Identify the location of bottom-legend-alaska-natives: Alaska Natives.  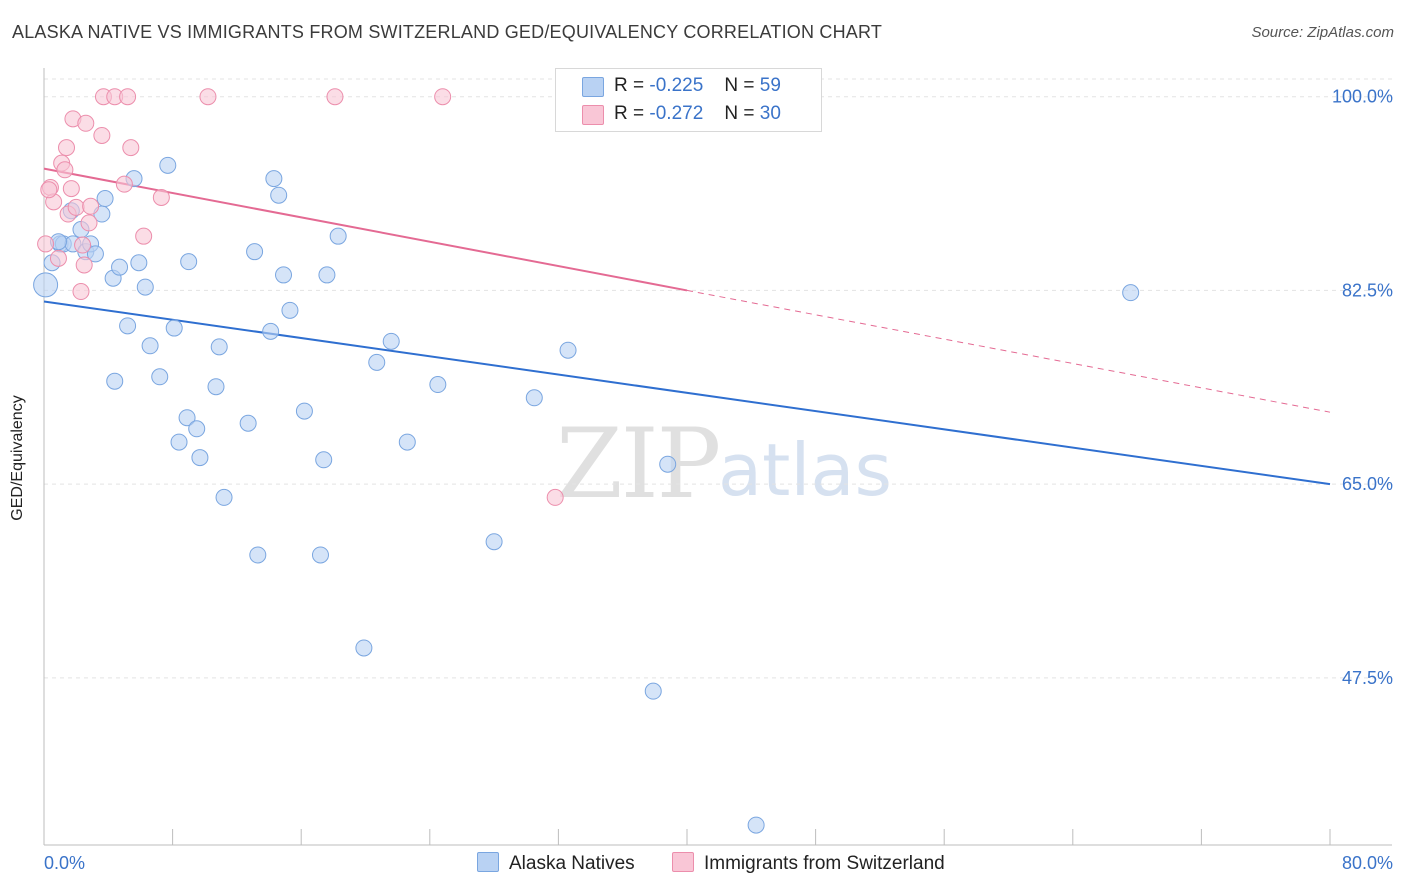
(556, 863).